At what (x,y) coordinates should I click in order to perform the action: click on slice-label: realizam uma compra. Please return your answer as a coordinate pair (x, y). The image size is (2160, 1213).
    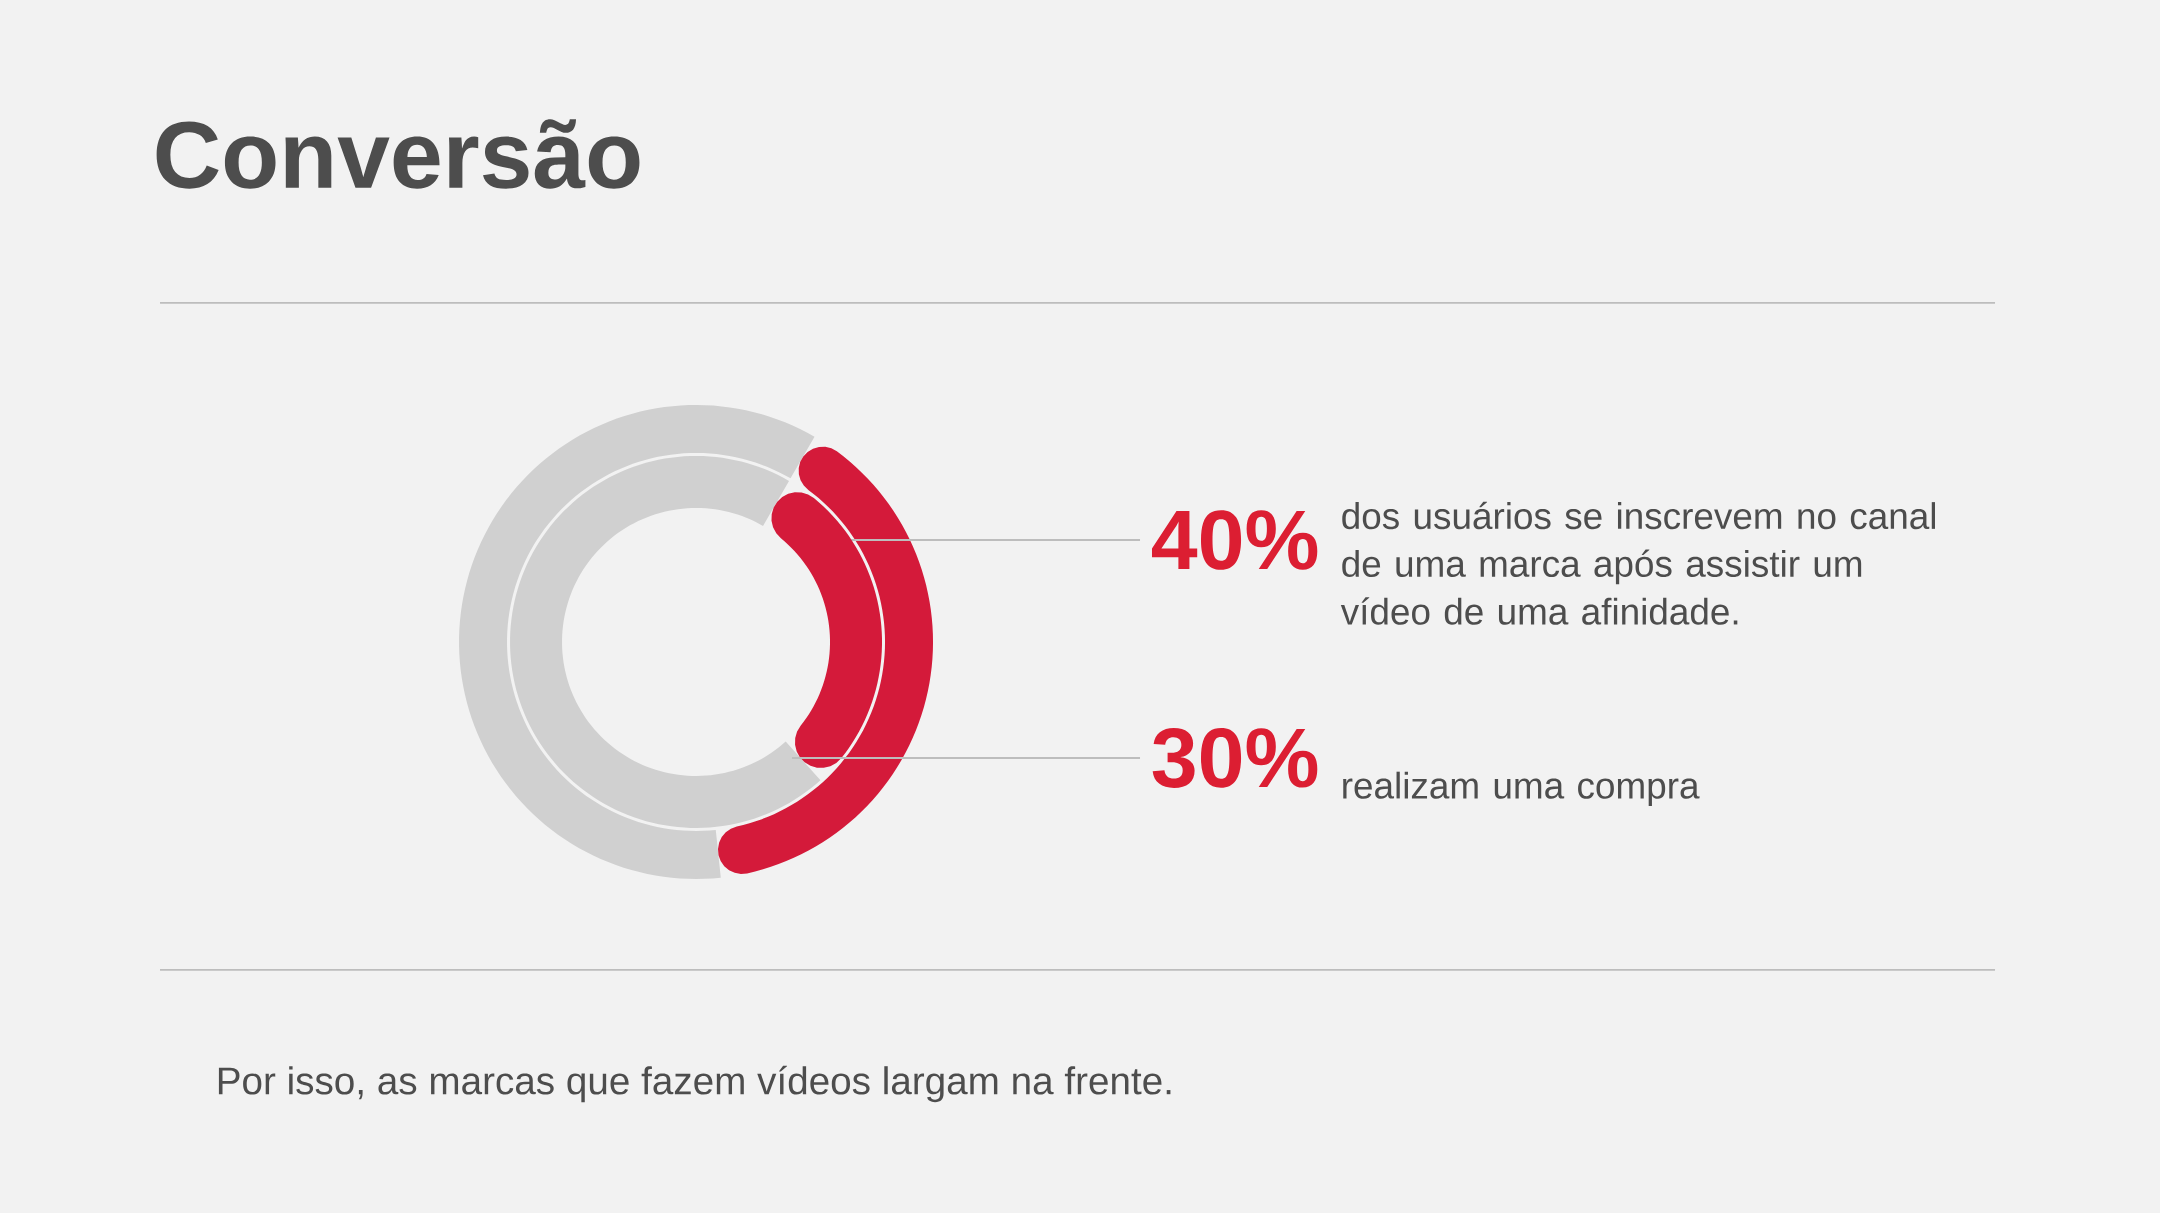
    Looking at the image, I should click on (1521, 789).